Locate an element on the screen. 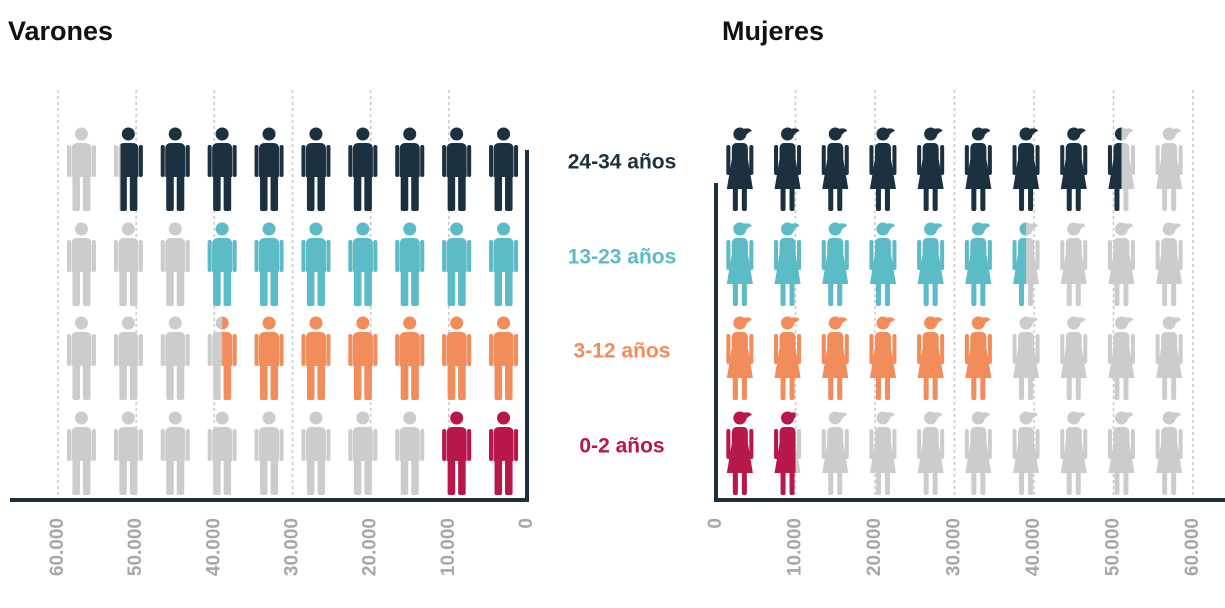  category-label: 0-2 años is located at coordinates (621, 446).